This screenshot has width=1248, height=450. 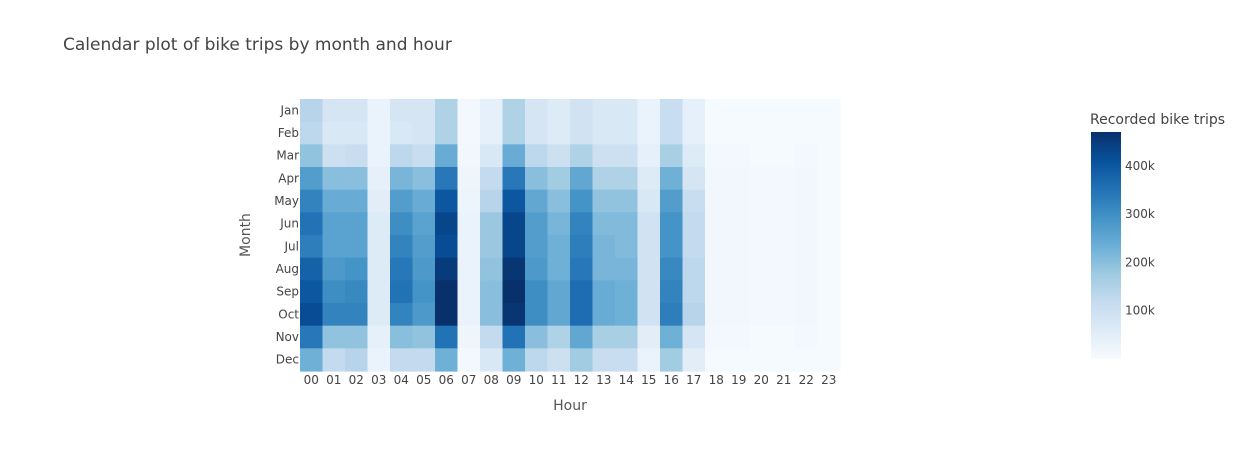 I want to click on y-axis-ticks: Jan Feb Mar Apr May Jun Jul Aug Sep Oct Nov Dec, so click(x=286, y=234).